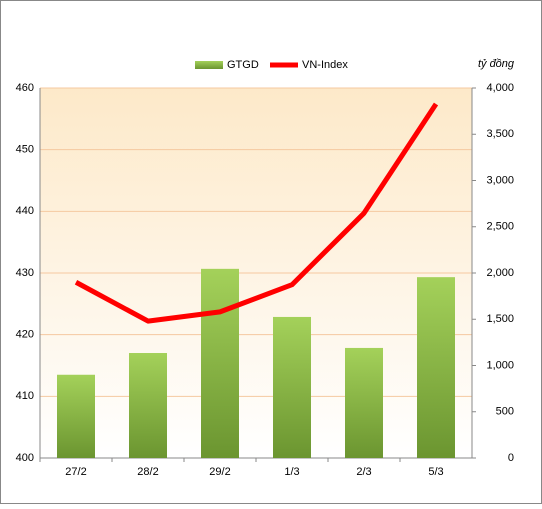 The image size is (542, 509). What do you see at coordinates (496, 64) in the screenshot?
I see `y2-axis-label: tỷ đồng` at bounding box center [496, 64].